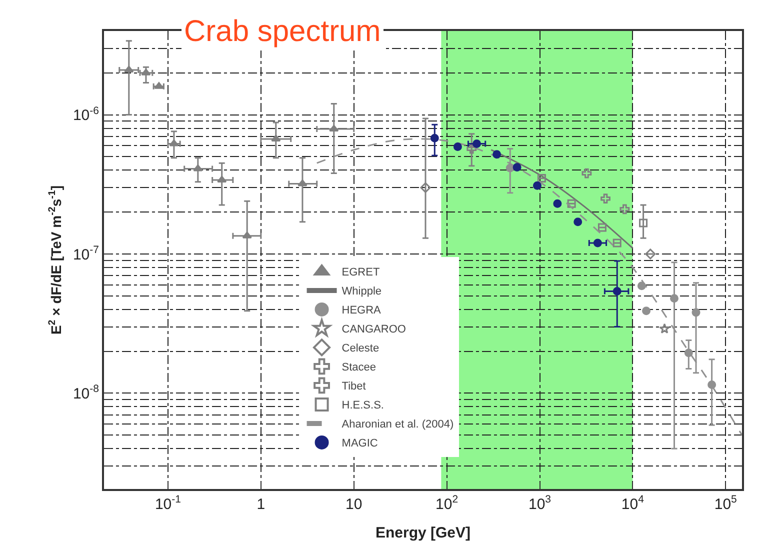 The width and height of the screenshot is (766, 554). I want to click on x-tick-label: 10, so click(354, 504).